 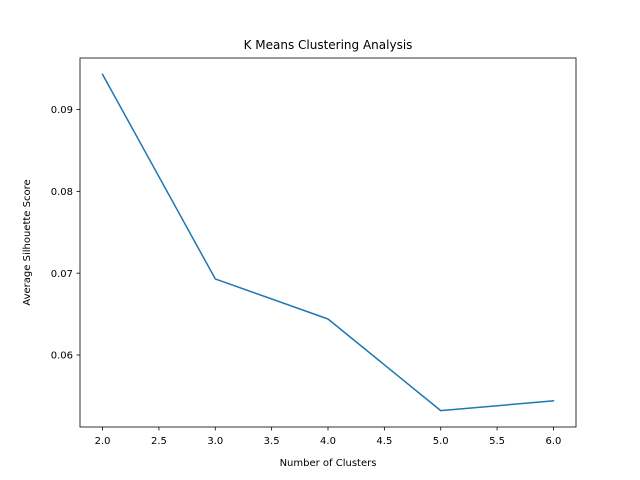 What do you see at coordinates (159, 441) in the screenshot?
I see `x-tick-label: 2.5` at bounding box center [159, 441].